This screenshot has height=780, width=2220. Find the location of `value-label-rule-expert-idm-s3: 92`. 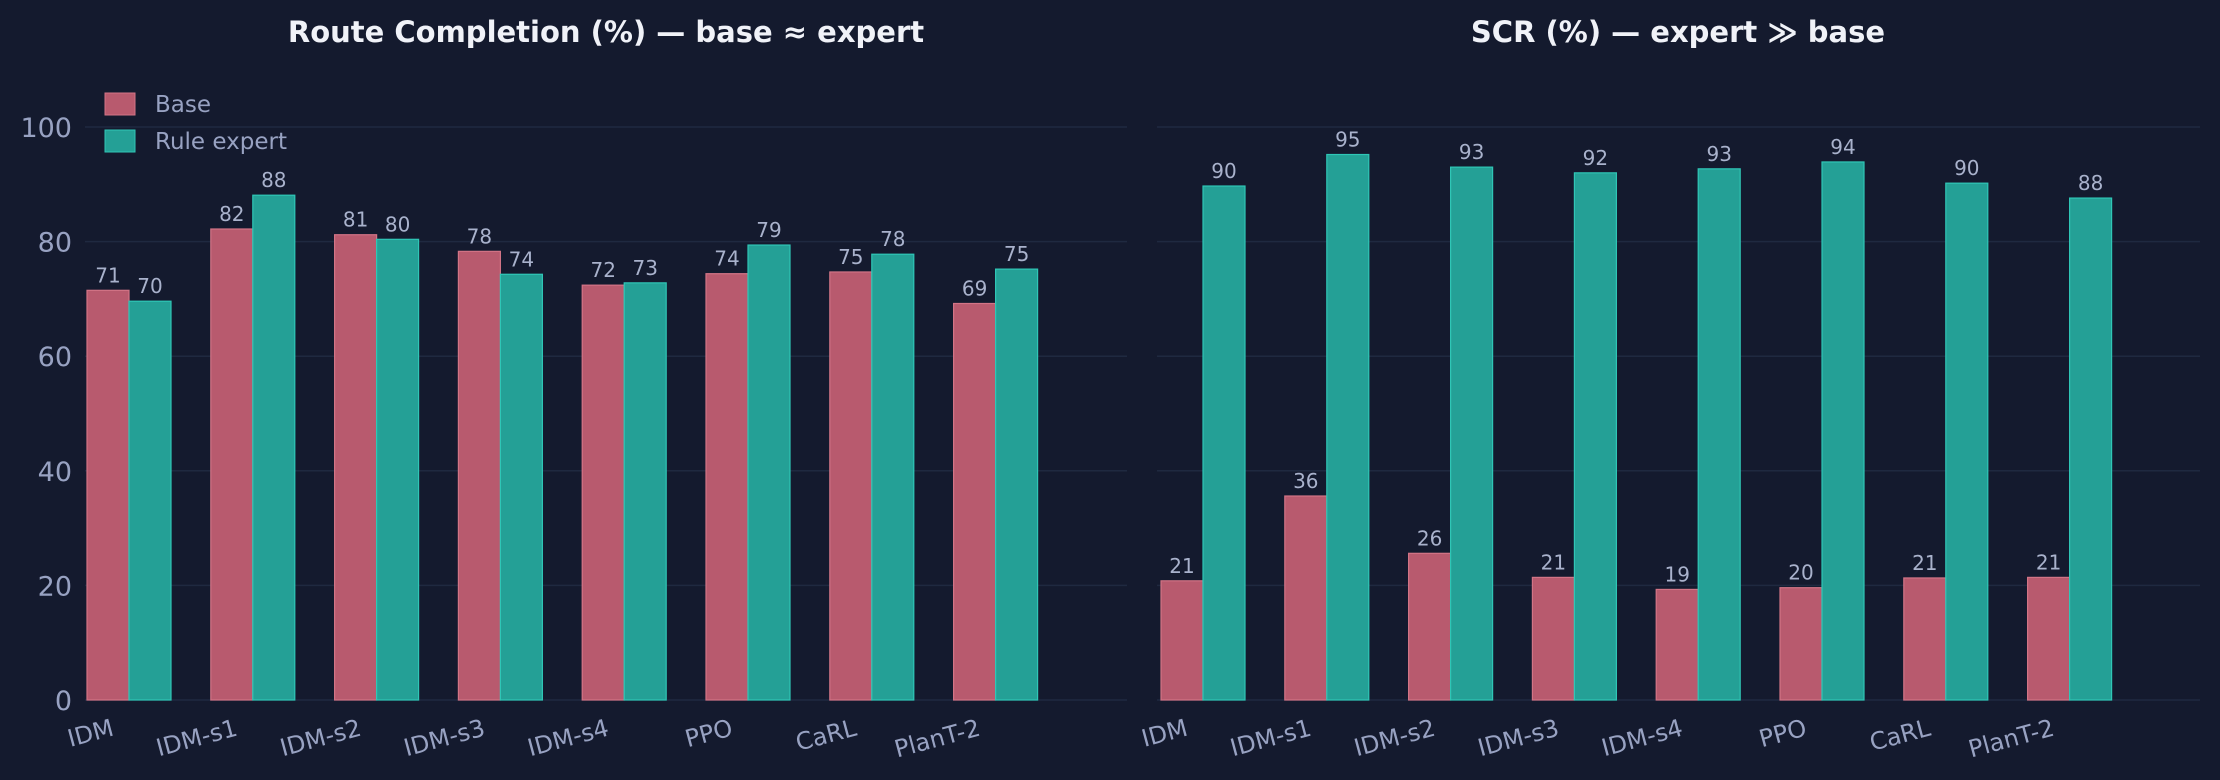

value-label-rule-expert-idm-s3: 92 is located at coordinates (1595, 158).